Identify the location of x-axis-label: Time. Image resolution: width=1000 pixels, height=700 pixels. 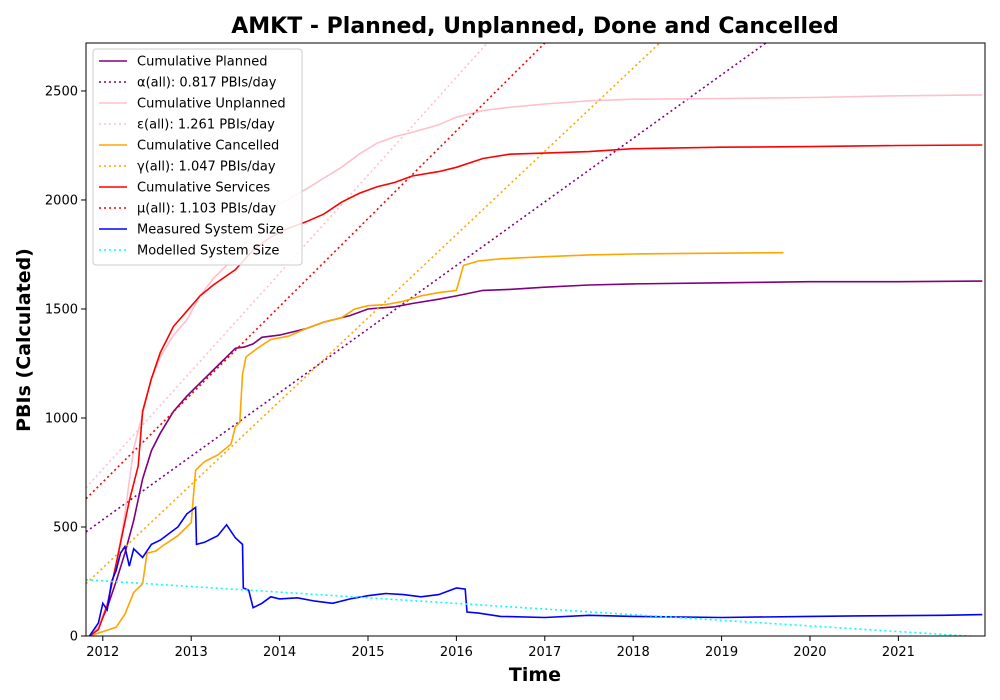
(535, 675).